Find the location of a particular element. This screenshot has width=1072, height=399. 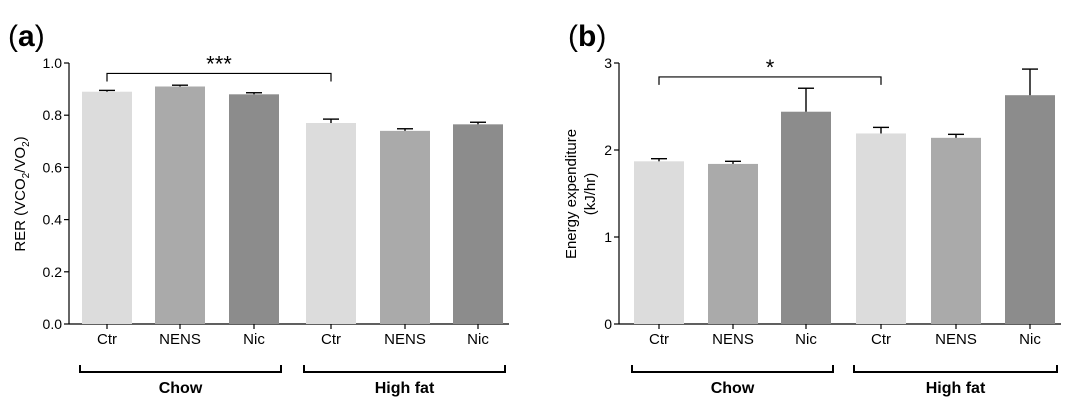

panel-a-letter: a is located at coordinates (26, 36).